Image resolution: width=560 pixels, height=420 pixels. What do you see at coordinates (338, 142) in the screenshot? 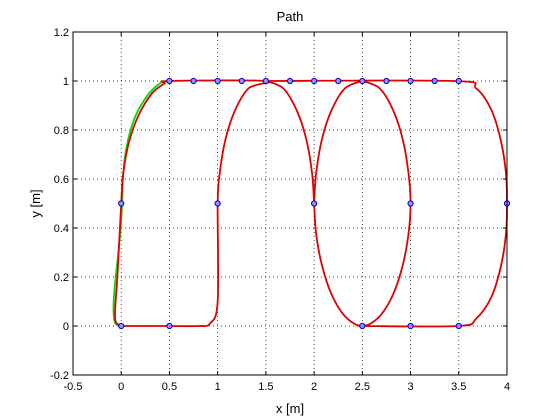
I see `reference-path-line` at bounding box center [338, 142].